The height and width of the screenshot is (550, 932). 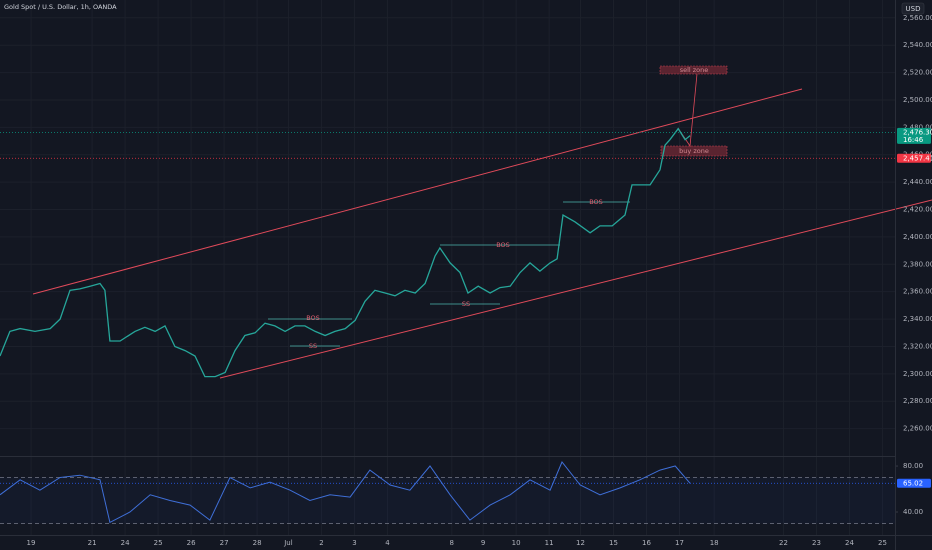 What do you see at coordinates (917, 374) in the screenshot?
I see `y-tick-label: 2,300.000` at bounding box center [917, 374].